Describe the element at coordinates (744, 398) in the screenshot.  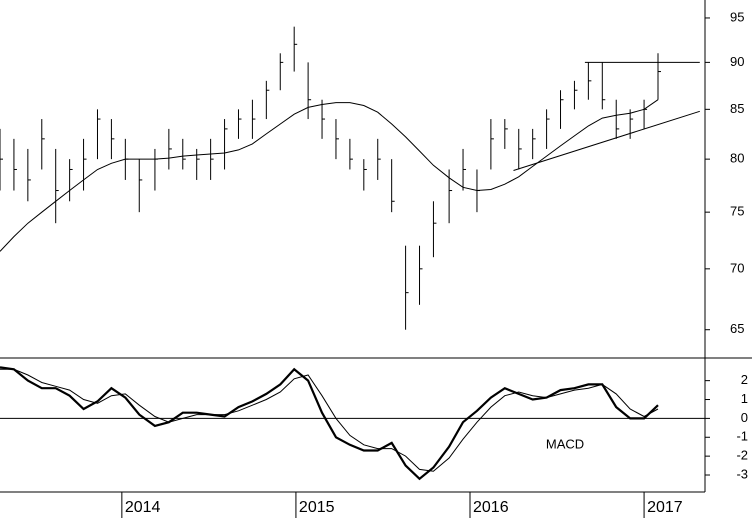
I see `y-tick-label: 1` at that location.